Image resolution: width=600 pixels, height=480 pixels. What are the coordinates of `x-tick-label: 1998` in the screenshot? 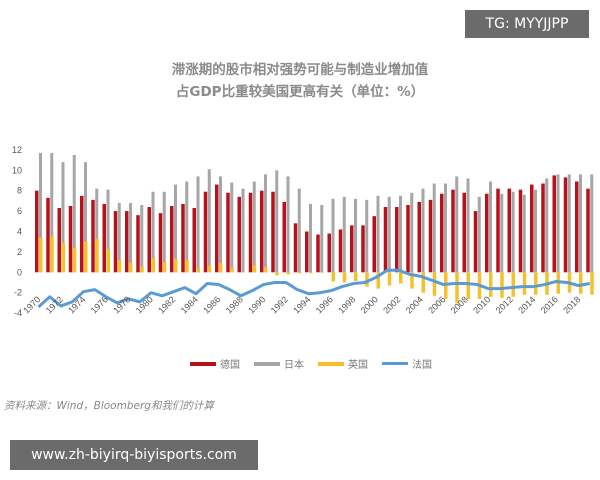 It's located at (346, 304).